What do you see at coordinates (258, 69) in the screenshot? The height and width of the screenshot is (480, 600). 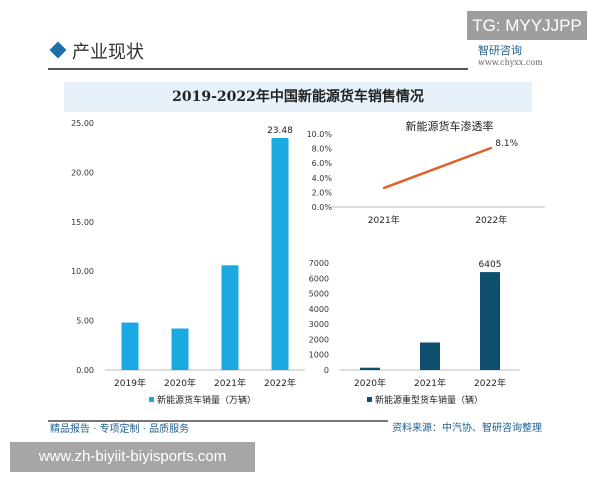 I see `header-divider` at bounding box center [258, 69].